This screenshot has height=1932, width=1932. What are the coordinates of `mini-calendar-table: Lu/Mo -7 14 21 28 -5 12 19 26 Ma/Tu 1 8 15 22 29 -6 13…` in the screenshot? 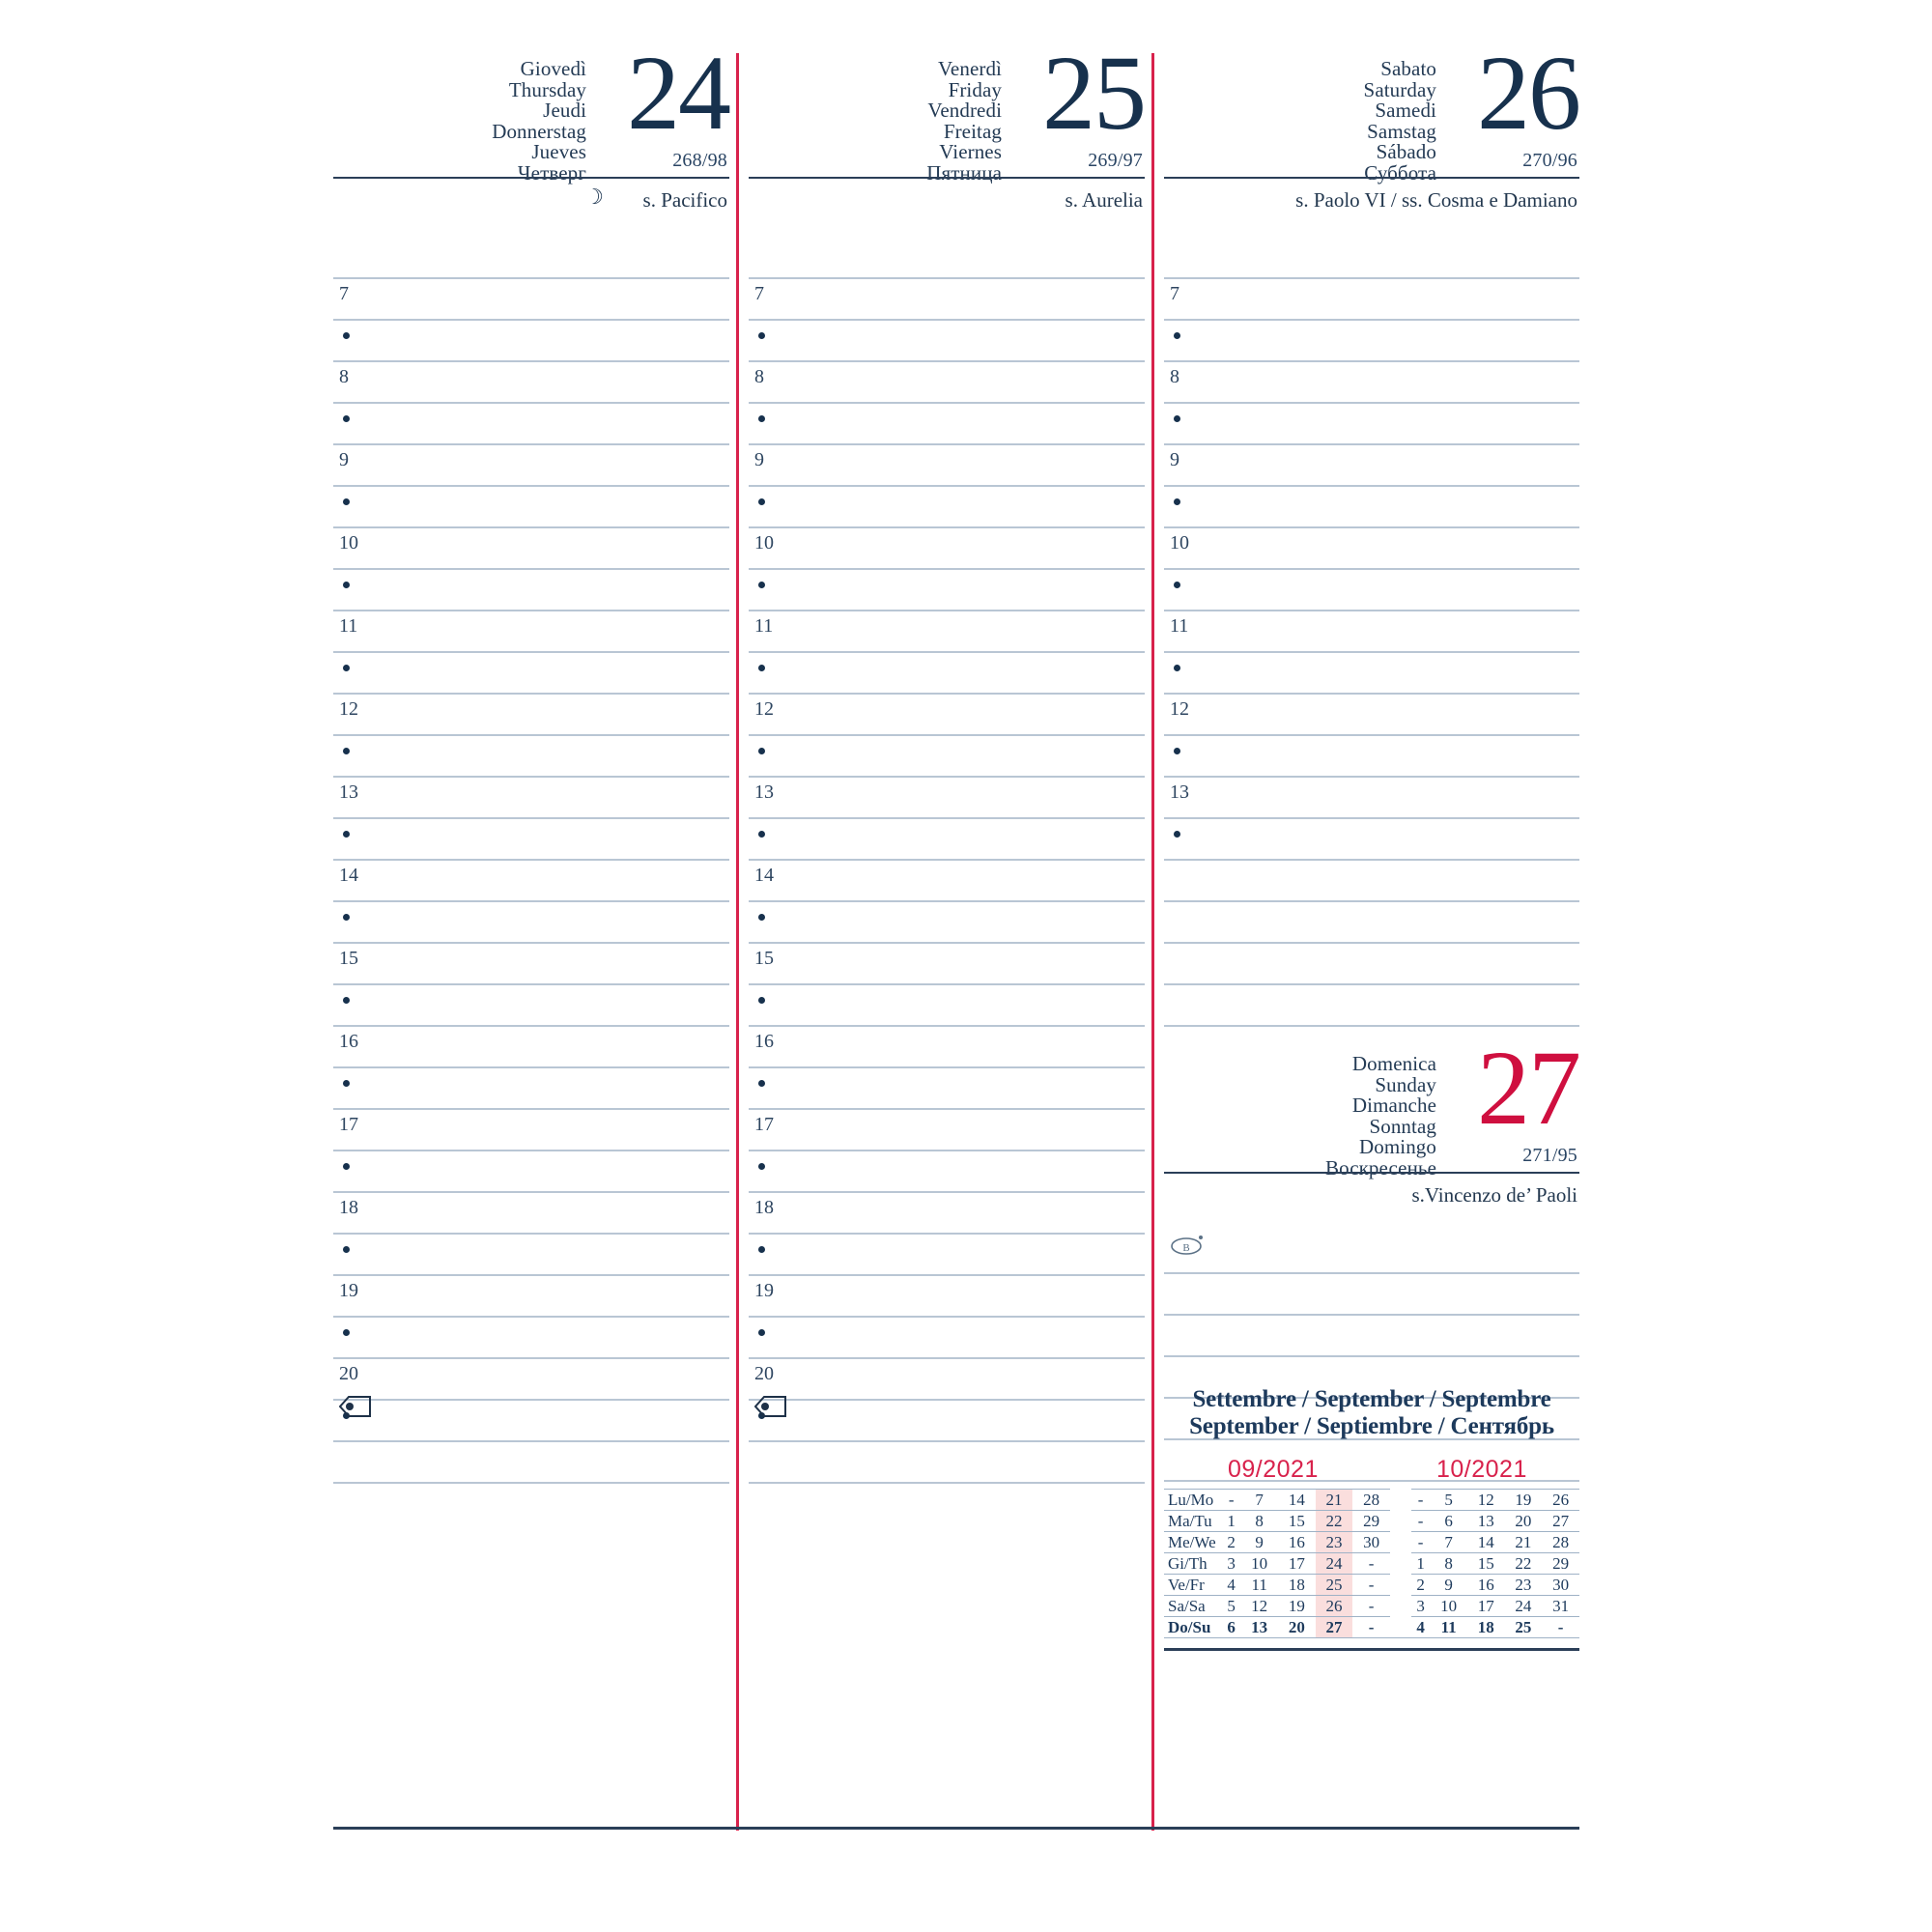 It's located at (1371, 1563).